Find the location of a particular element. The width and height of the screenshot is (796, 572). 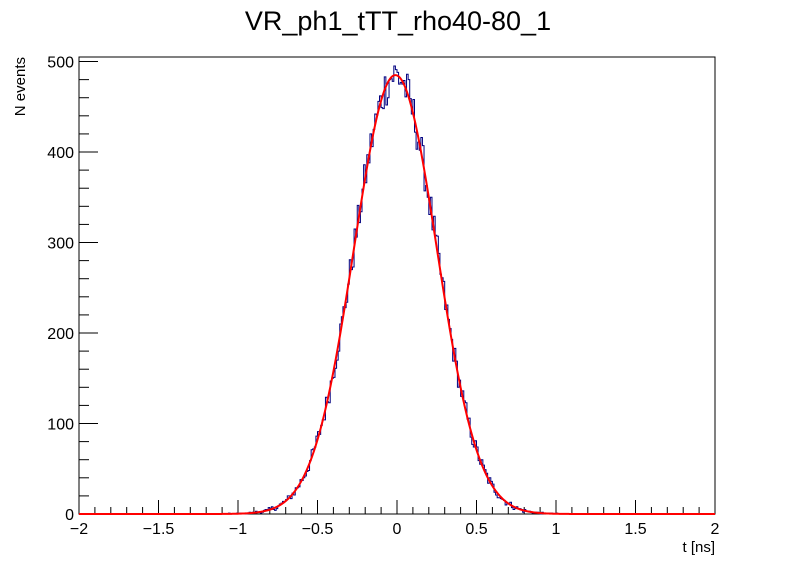

x-tick-label: −1 is located at coordinates (238, 529).